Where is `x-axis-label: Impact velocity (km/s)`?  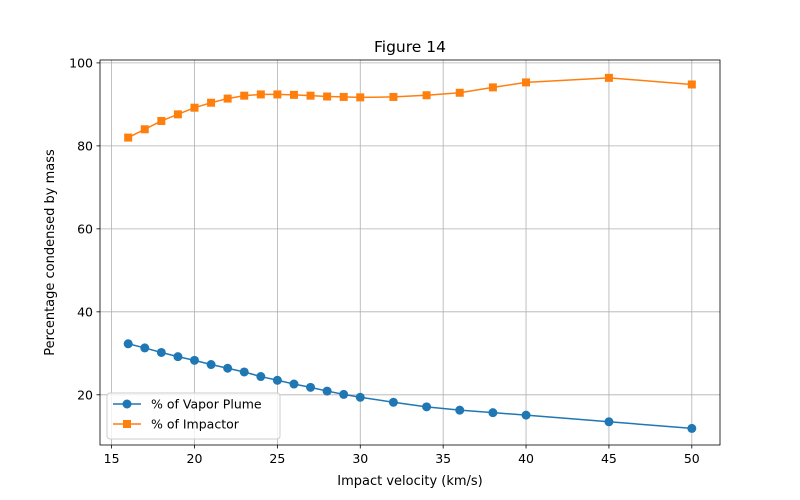 x-axis-label: Impact velocity (km/s) is located at coordinates (410, 481).